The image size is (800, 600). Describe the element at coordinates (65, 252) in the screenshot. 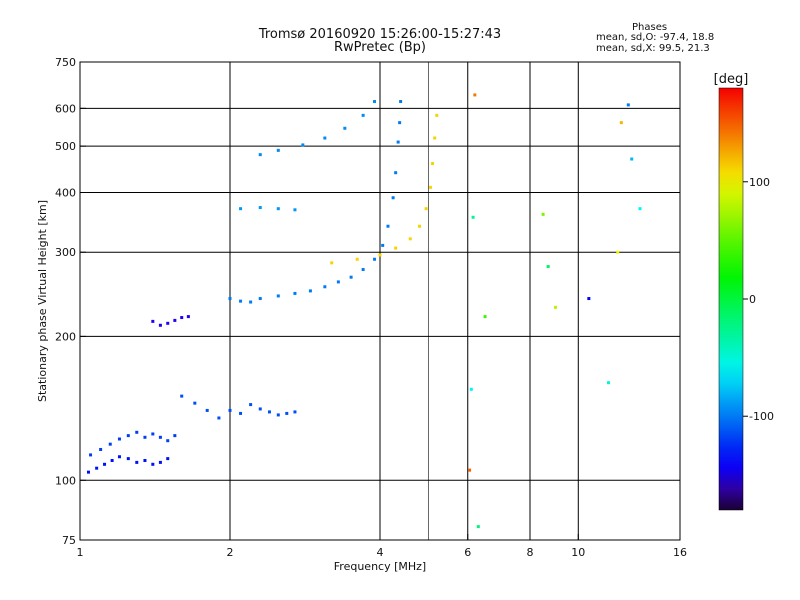

I see `y-tick-label: 300` at that location.